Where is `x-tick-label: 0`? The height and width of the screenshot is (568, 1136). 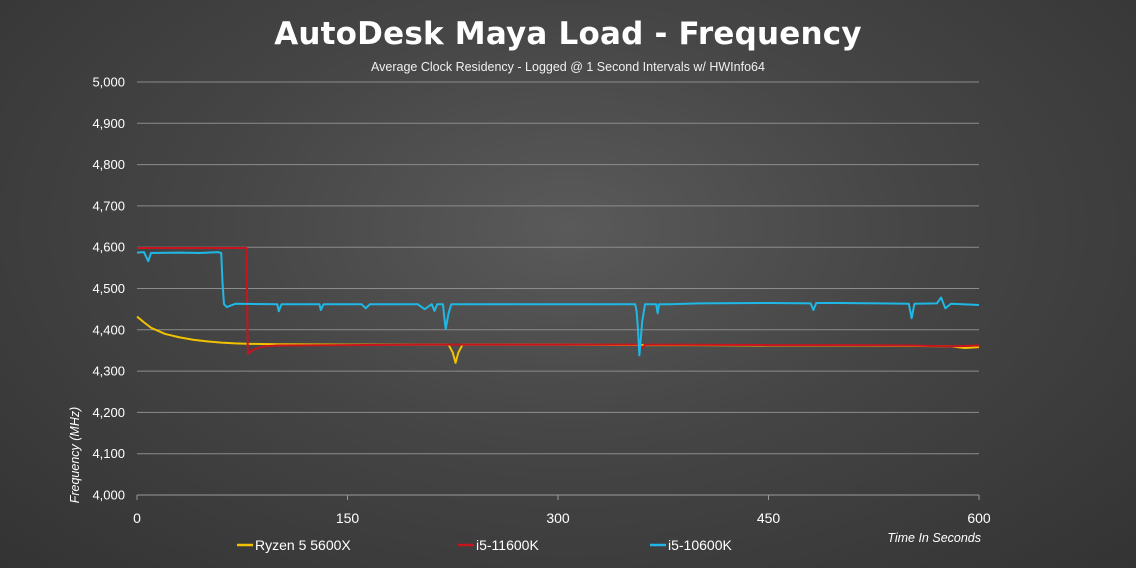 x-tick-label: 0 is located at coordinates (137, 518).